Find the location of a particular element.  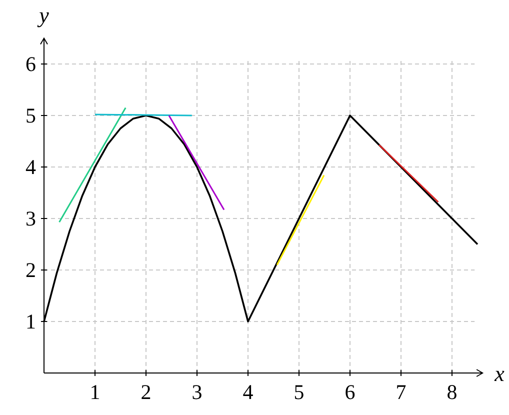

x-tick-label: 2 is located at coordinates (146, 392).